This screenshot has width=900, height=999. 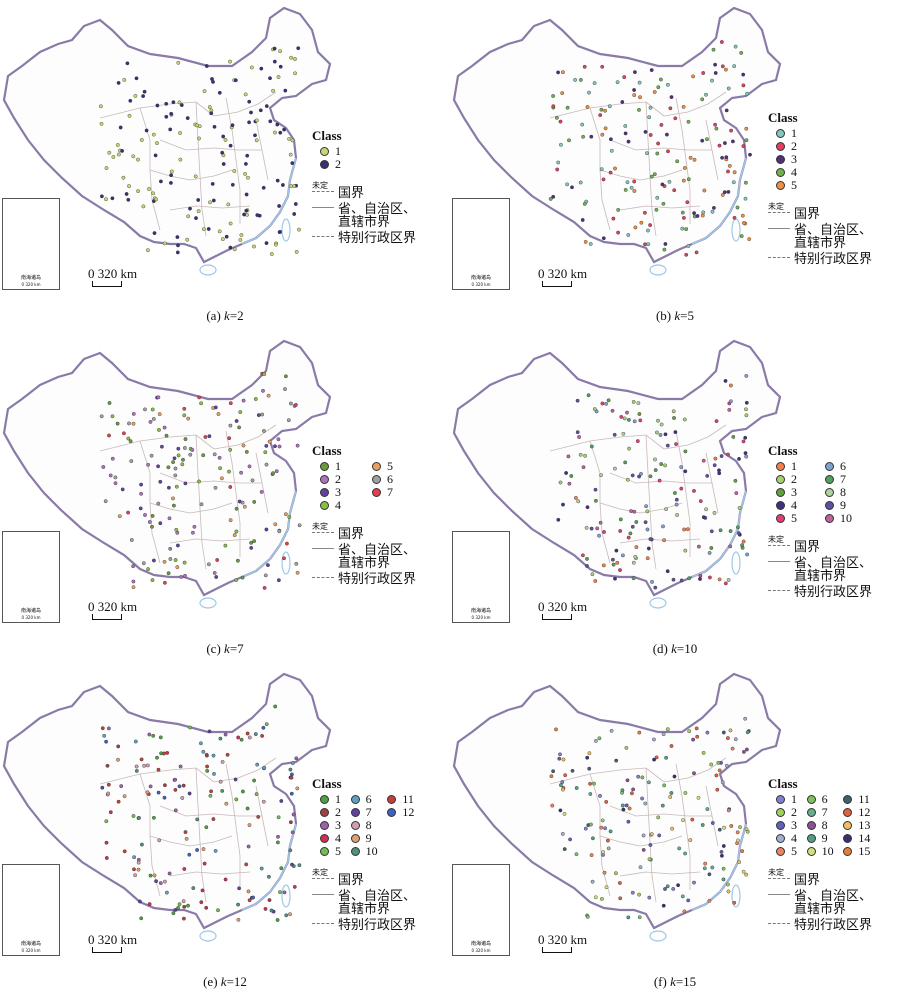 What do you see at coordinates (820, 562) in the screenshot?
I see `legend-provincial-border: 省、自治区、` at bounding box center [820, 562].